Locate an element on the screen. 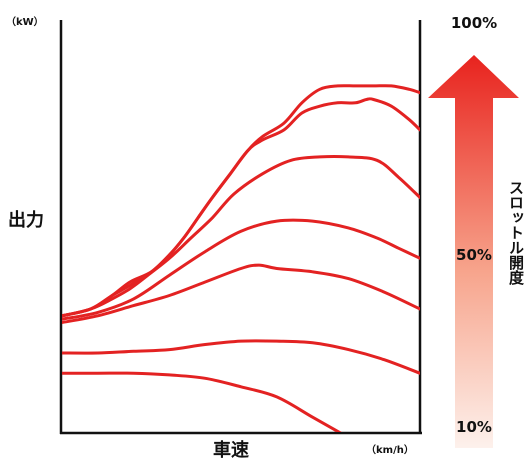 This screenshot has height=461, width=528. throttle-label-10: 10% is located at coordinates (474, 427).